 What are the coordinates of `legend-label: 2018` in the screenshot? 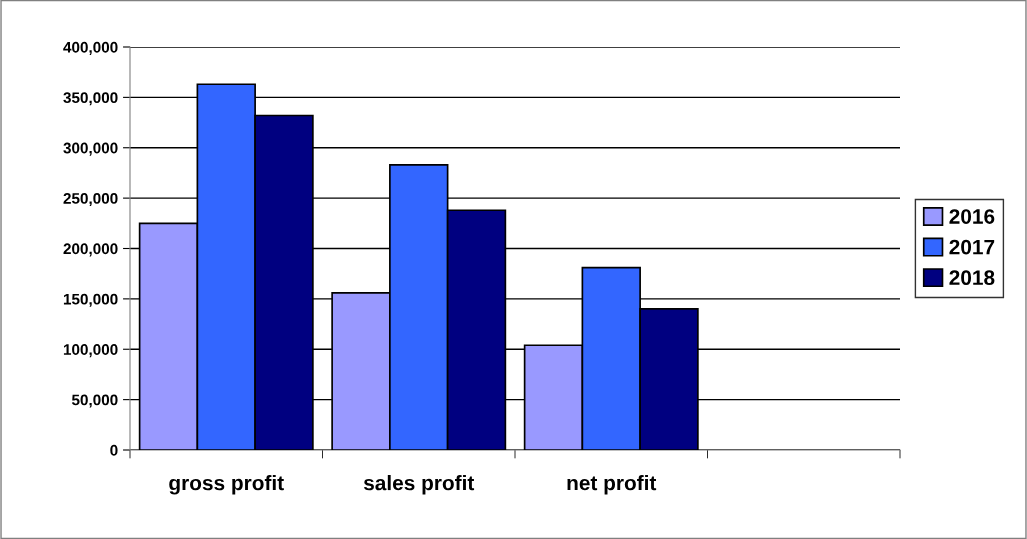 It's located at (972, 278).